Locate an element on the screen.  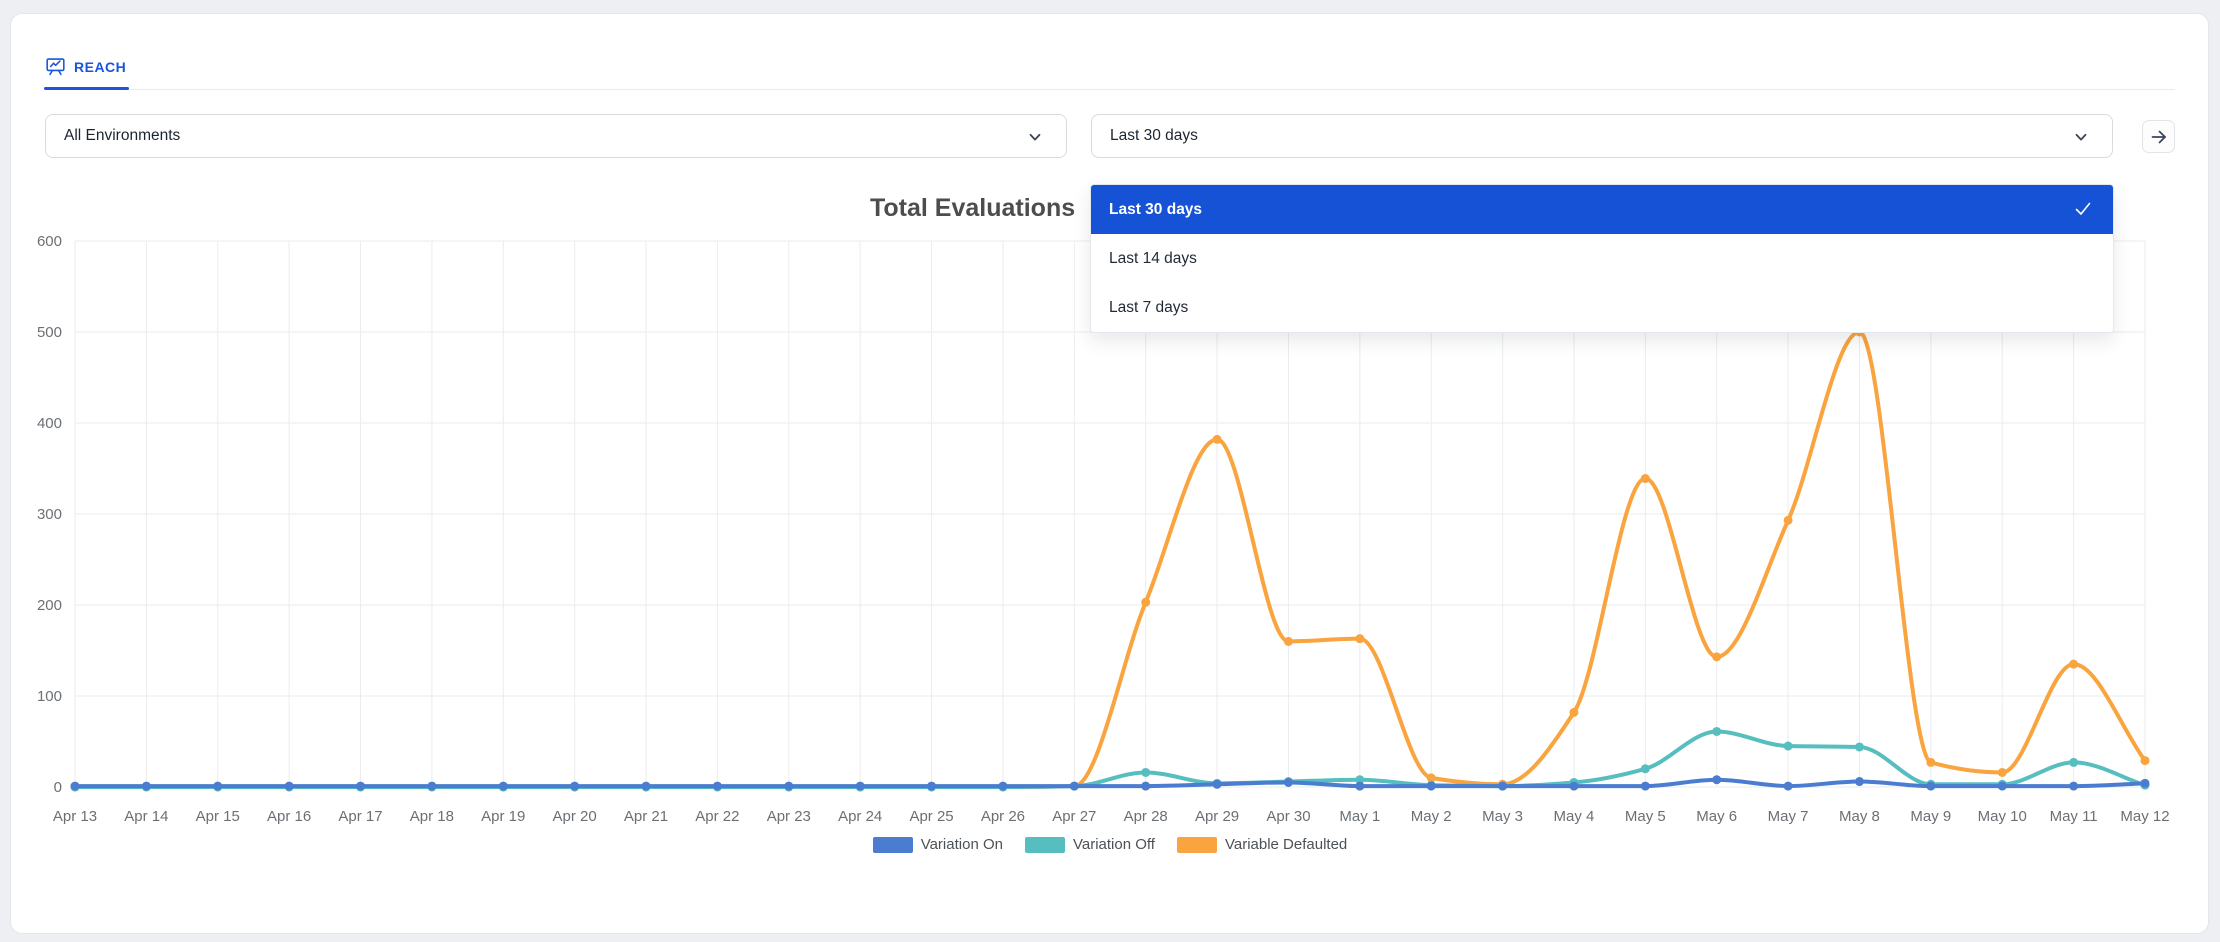
chart-title: Total Evaluations is located at coordinates (973, 208).